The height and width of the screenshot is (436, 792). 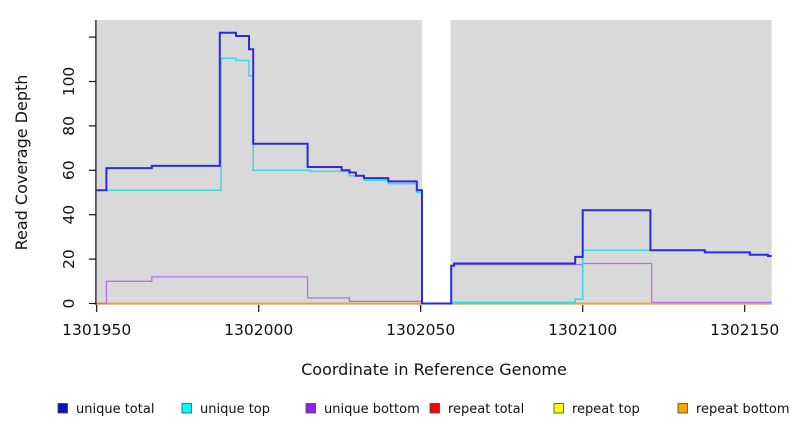 I want to click on legend-item-repeat-bottom: repeat bottom, so click(x=733, y=409).